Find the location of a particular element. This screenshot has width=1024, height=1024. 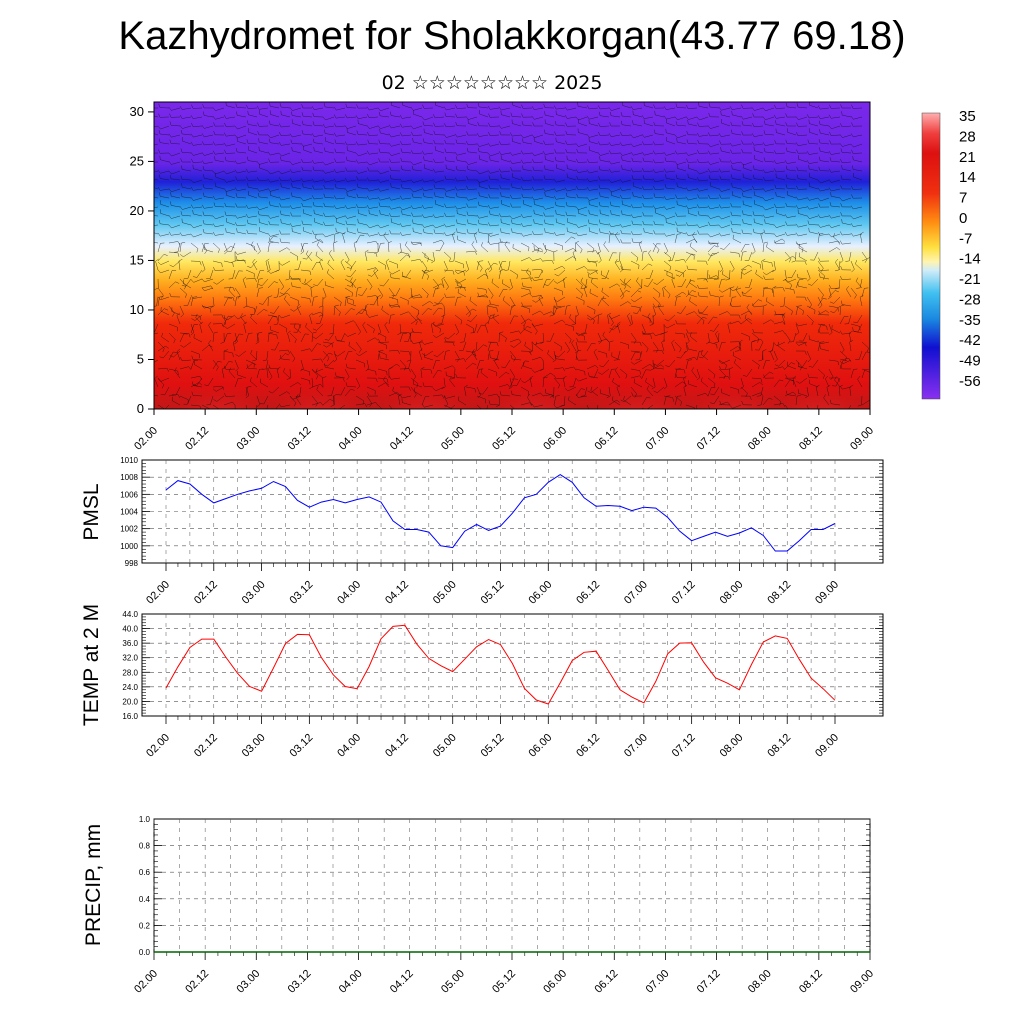

y-tick-label: 24.0 is located at coordinates (130, 687).